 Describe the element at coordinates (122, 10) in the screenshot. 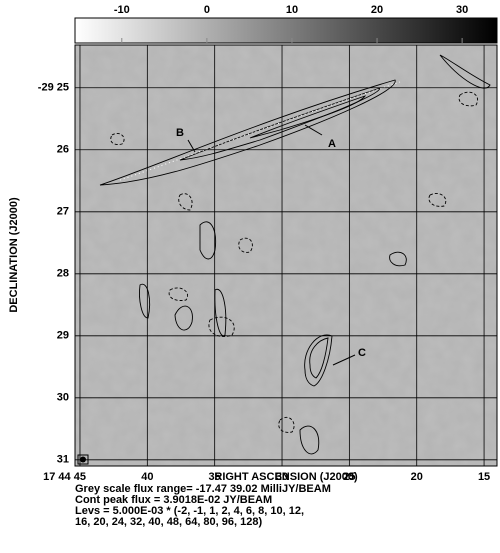

I see `colorbar-tick-label: -10` at that location.